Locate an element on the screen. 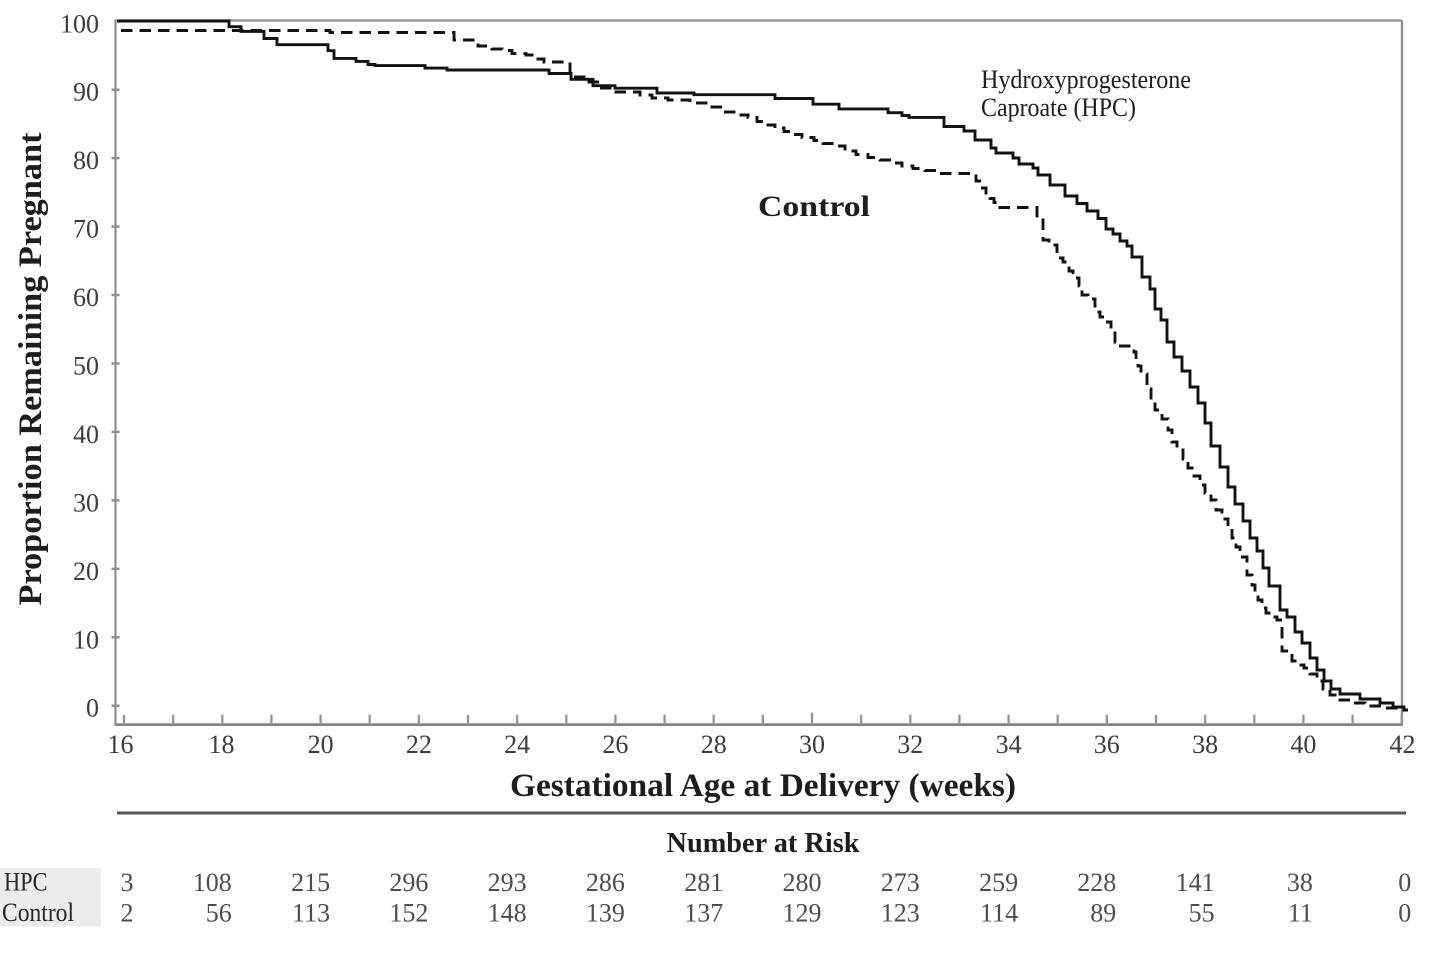 This screenshot has width=1429, height=957. svg-text: 28 is located at coordinates (714, 744).